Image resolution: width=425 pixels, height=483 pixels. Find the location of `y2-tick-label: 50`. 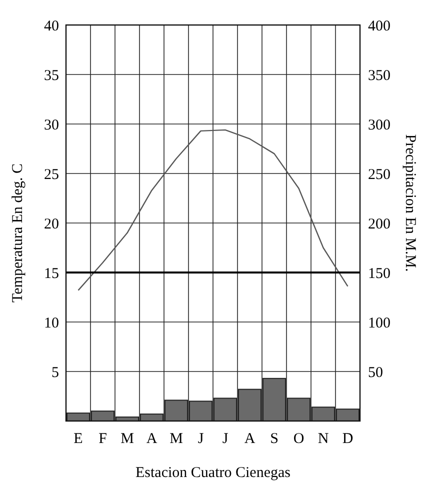

y2-tick-label: 50 is located at coordinates (375, 372).